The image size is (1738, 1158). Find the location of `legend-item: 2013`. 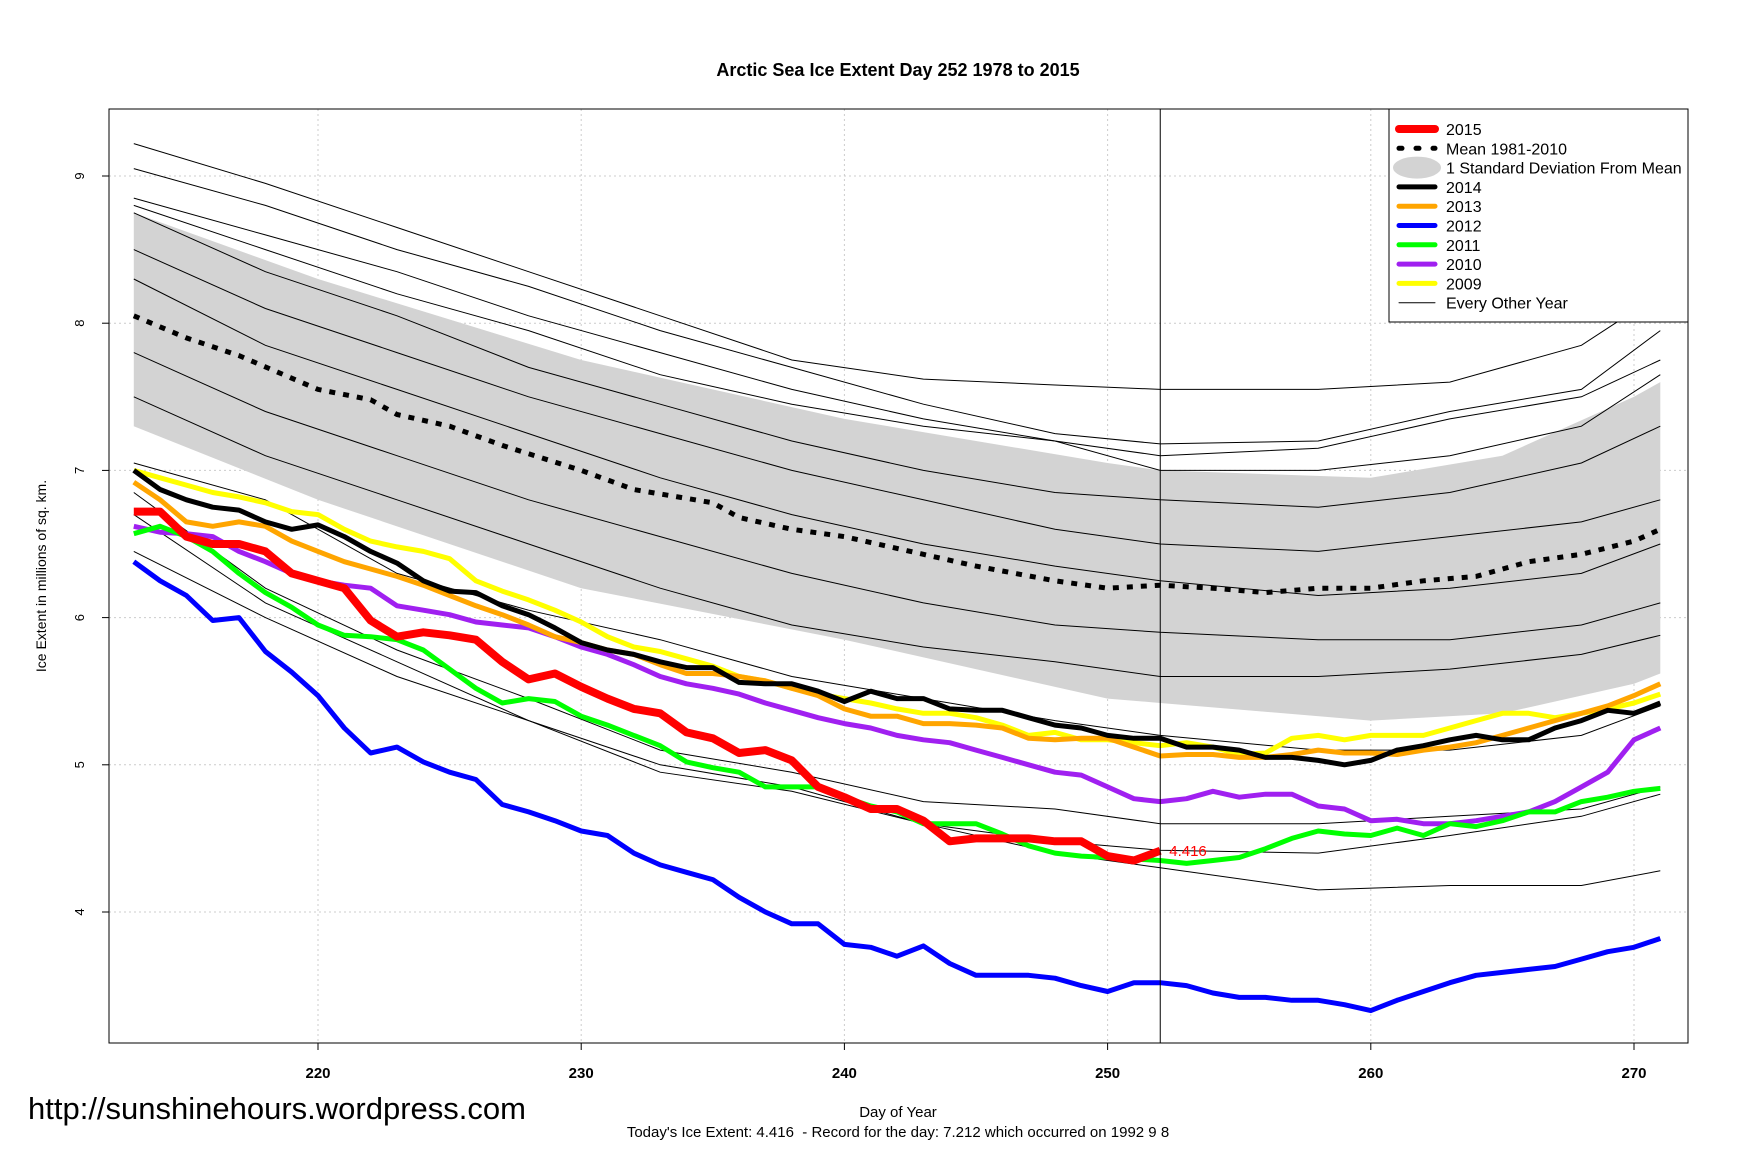

legend-item: 2013 is located at coordinates (1439, 207).